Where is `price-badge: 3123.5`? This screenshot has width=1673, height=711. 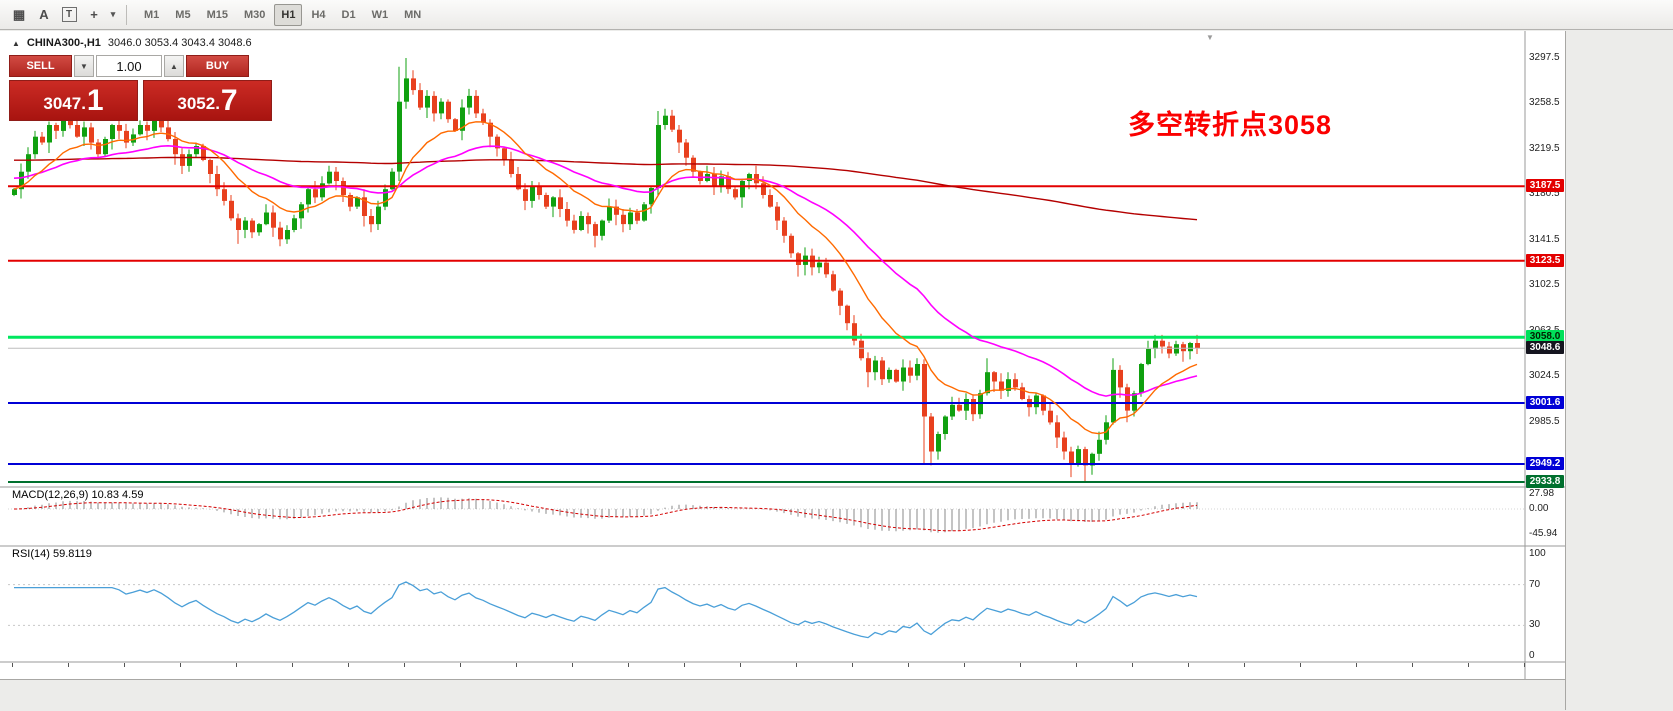
price-badge: 3123.5 is located at coordinates (1545, 260).